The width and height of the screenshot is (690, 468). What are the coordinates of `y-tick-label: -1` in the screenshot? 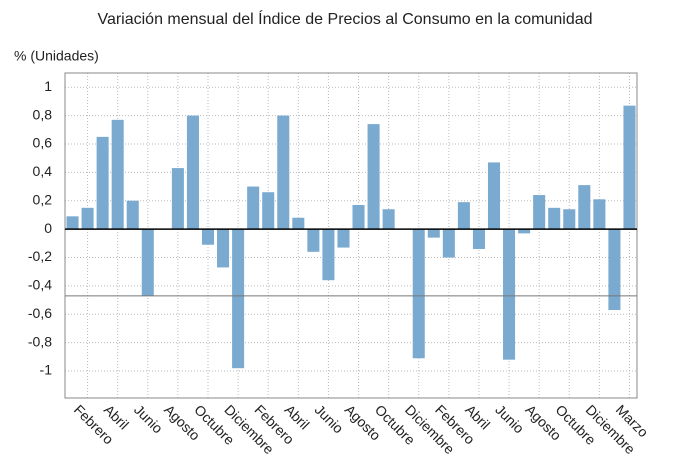 It's located at (46, 370).